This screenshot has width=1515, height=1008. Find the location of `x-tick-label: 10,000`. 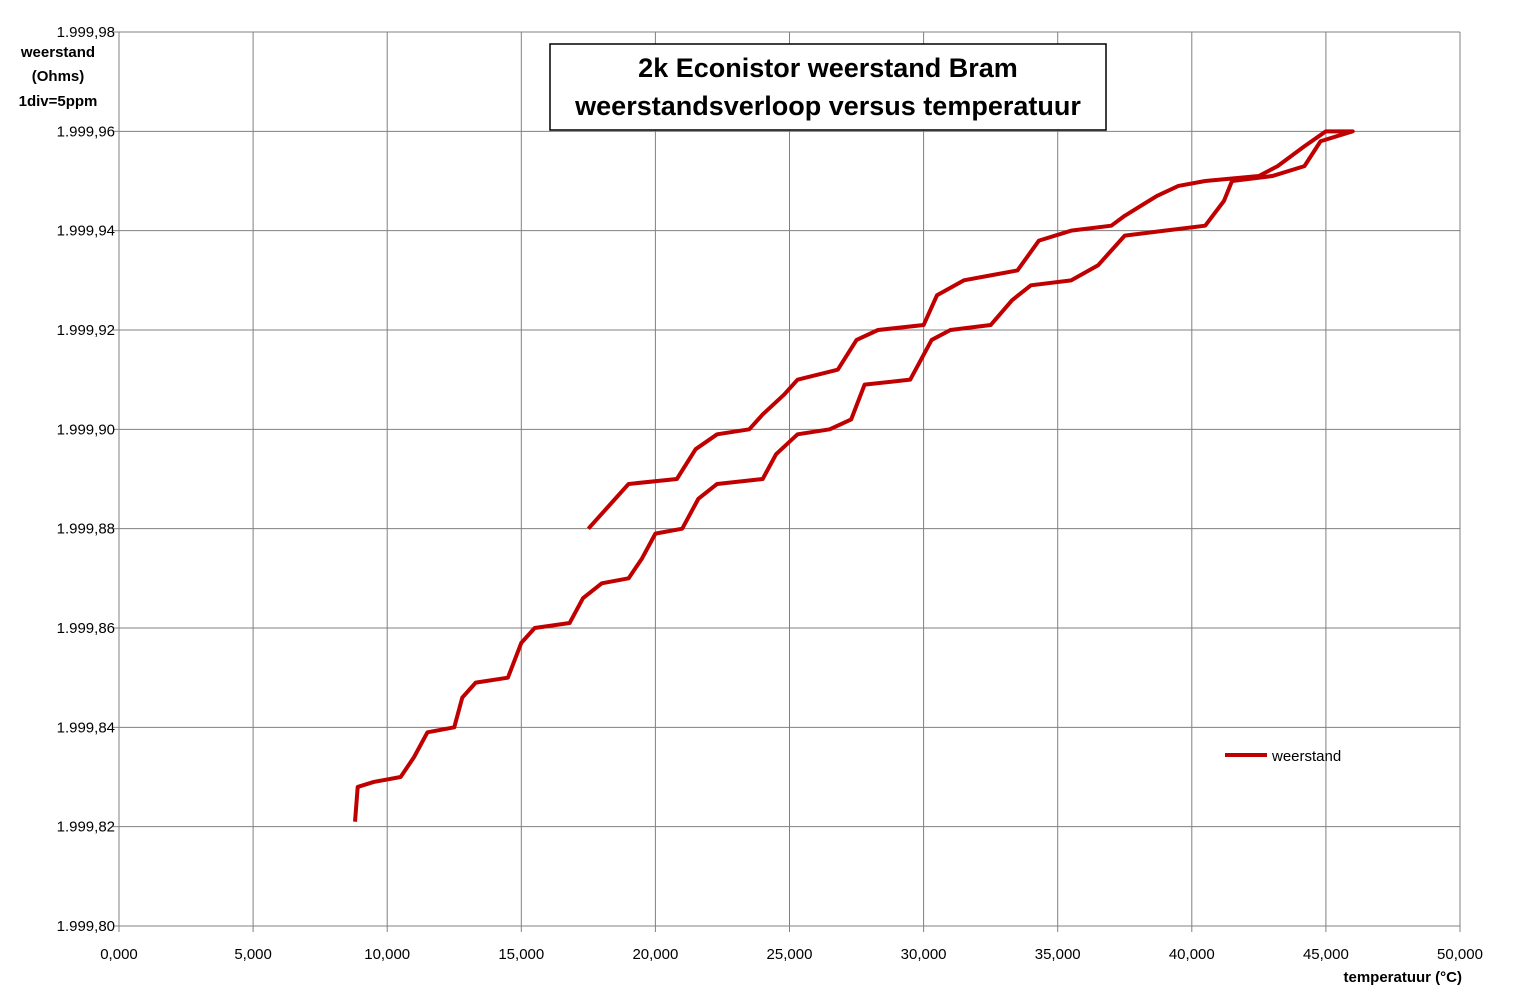

x-tick-label: 10,000 is located at coordinates (387, 954).